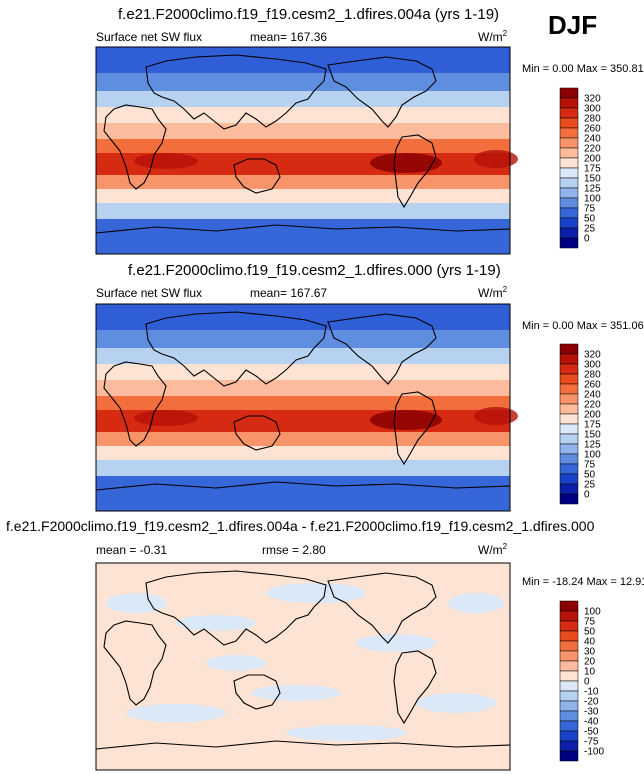  I want to click on band-tropic-south, so click(303, 146).